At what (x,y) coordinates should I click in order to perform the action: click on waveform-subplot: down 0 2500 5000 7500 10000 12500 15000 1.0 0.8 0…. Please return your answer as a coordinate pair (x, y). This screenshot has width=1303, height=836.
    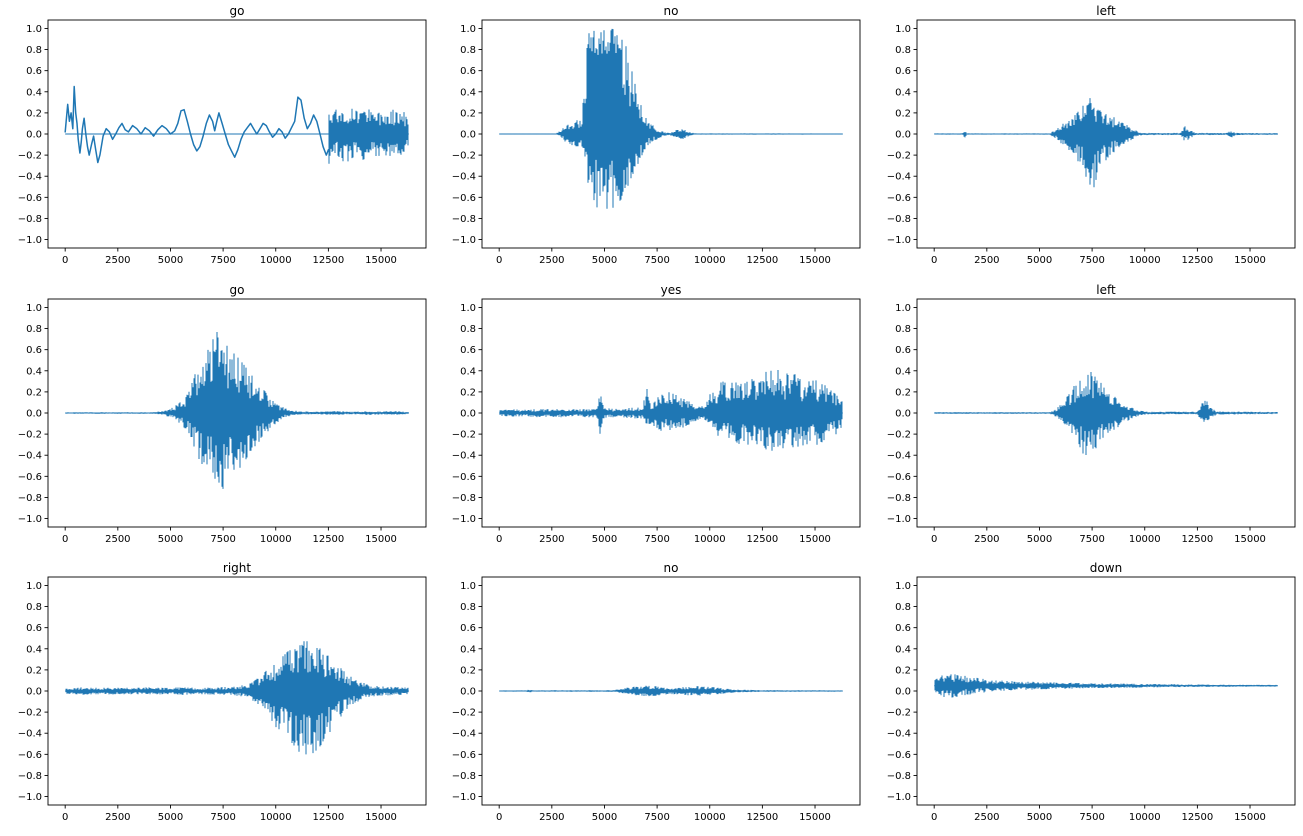
    Looking at the image, I should click on (1091, 692).